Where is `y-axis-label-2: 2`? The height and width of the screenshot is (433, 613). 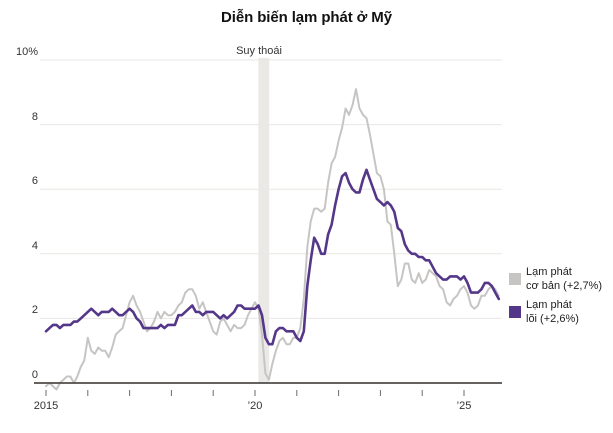 y-axis-label-2: 2 is located at coordinates (34, 310).